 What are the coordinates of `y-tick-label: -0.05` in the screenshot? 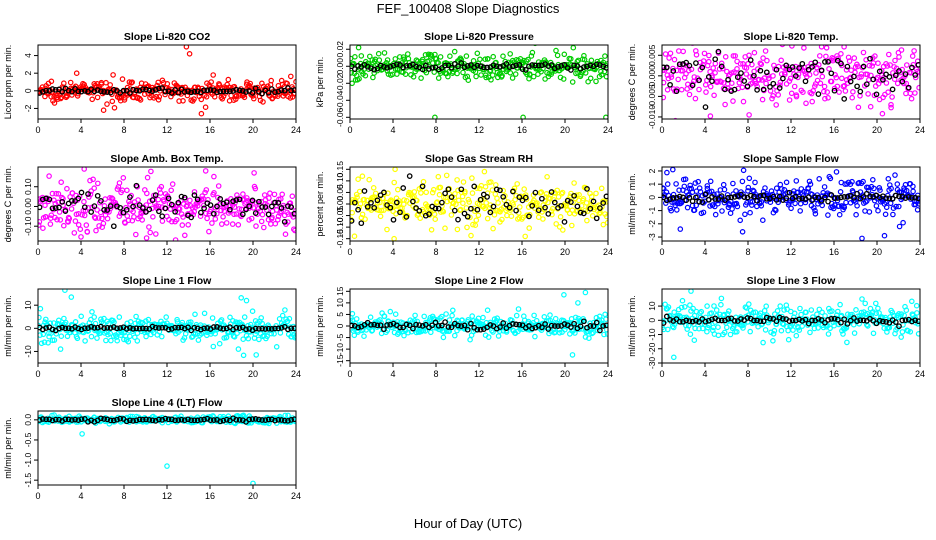 It's located at (340, 216).